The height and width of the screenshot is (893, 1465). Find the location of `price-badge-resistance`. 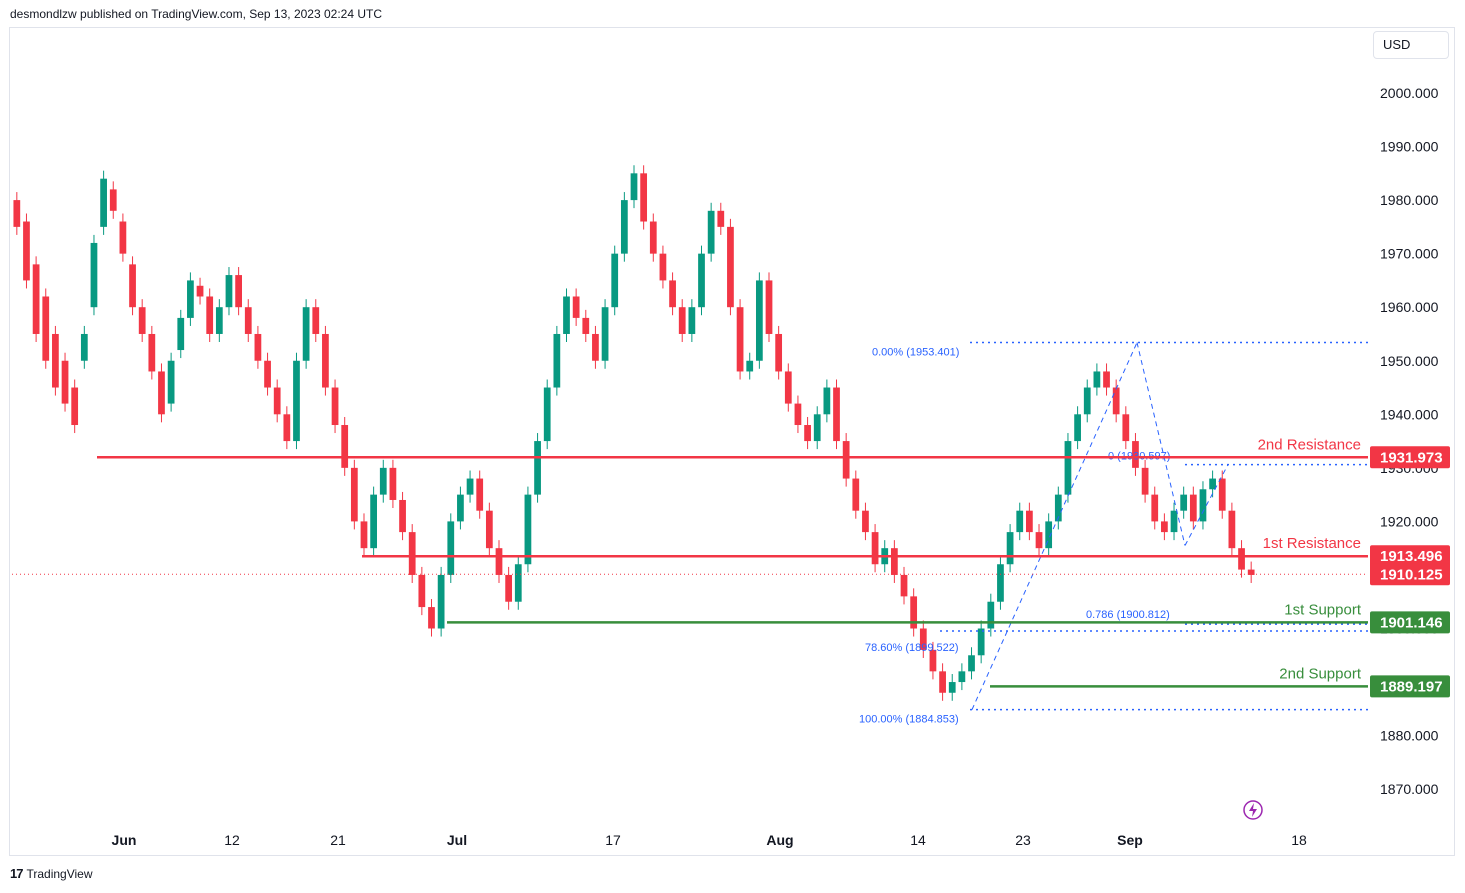

price-badge-resistance is located at coordinates (1410, 457).